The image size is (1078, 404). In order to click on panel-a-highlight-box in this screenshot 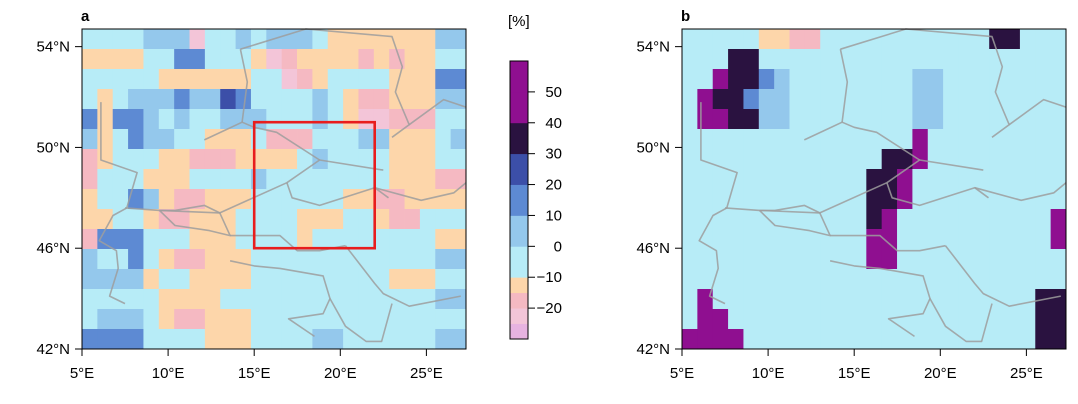, I will do `click(314, 185)`.